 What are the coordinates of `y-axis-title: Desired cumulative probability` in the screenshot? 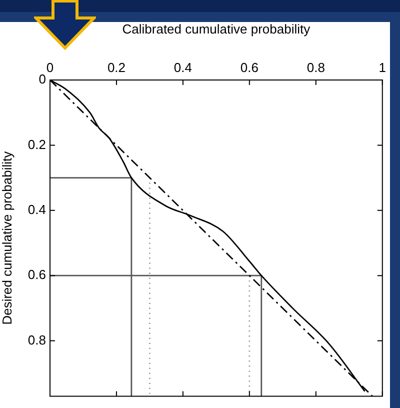 It's located at (7, 237).